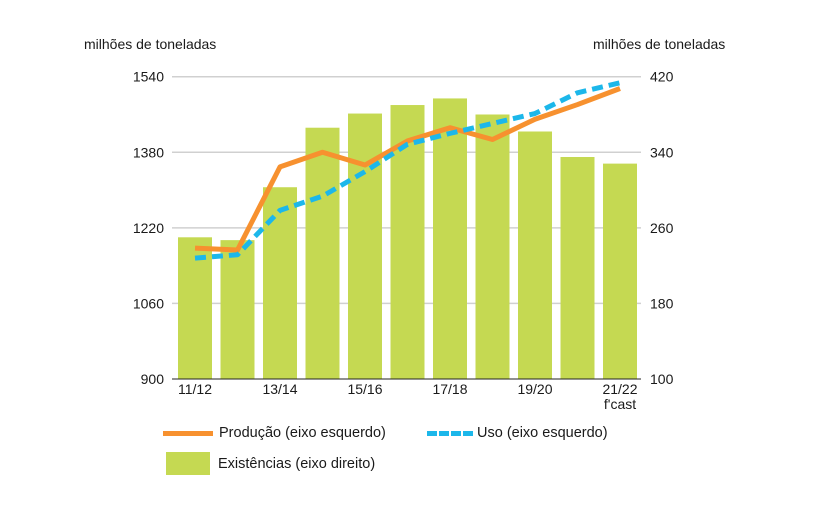  Describe the element at coordinates (449, 389) in the screenshot. I see `x-tick-label: 17/18` at that location.